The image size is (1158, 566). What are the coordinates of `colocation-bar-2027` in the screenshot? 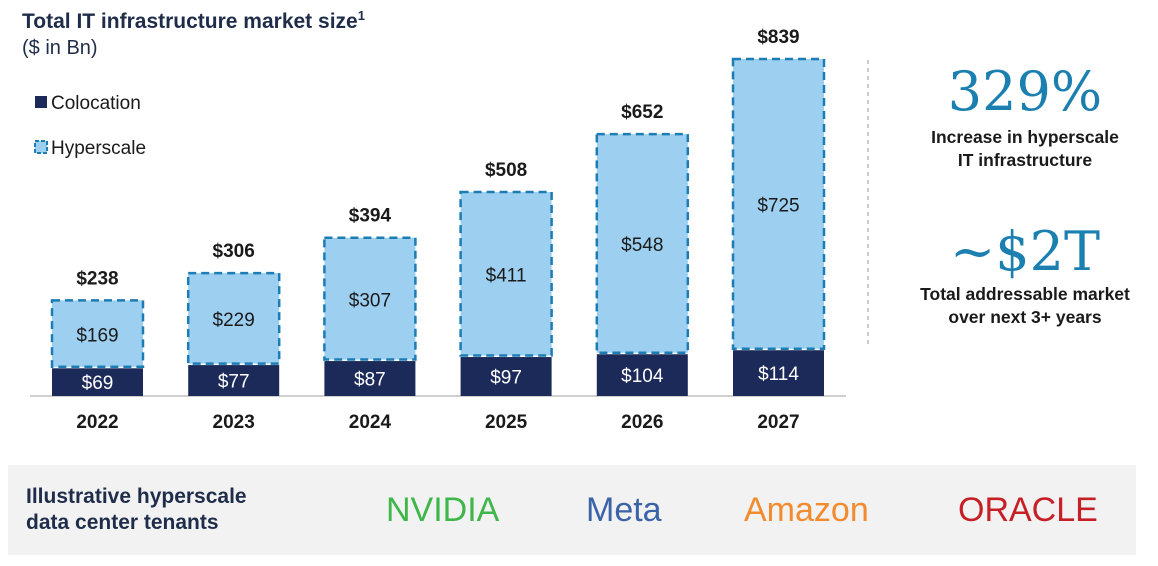 It's located at (778, 373).